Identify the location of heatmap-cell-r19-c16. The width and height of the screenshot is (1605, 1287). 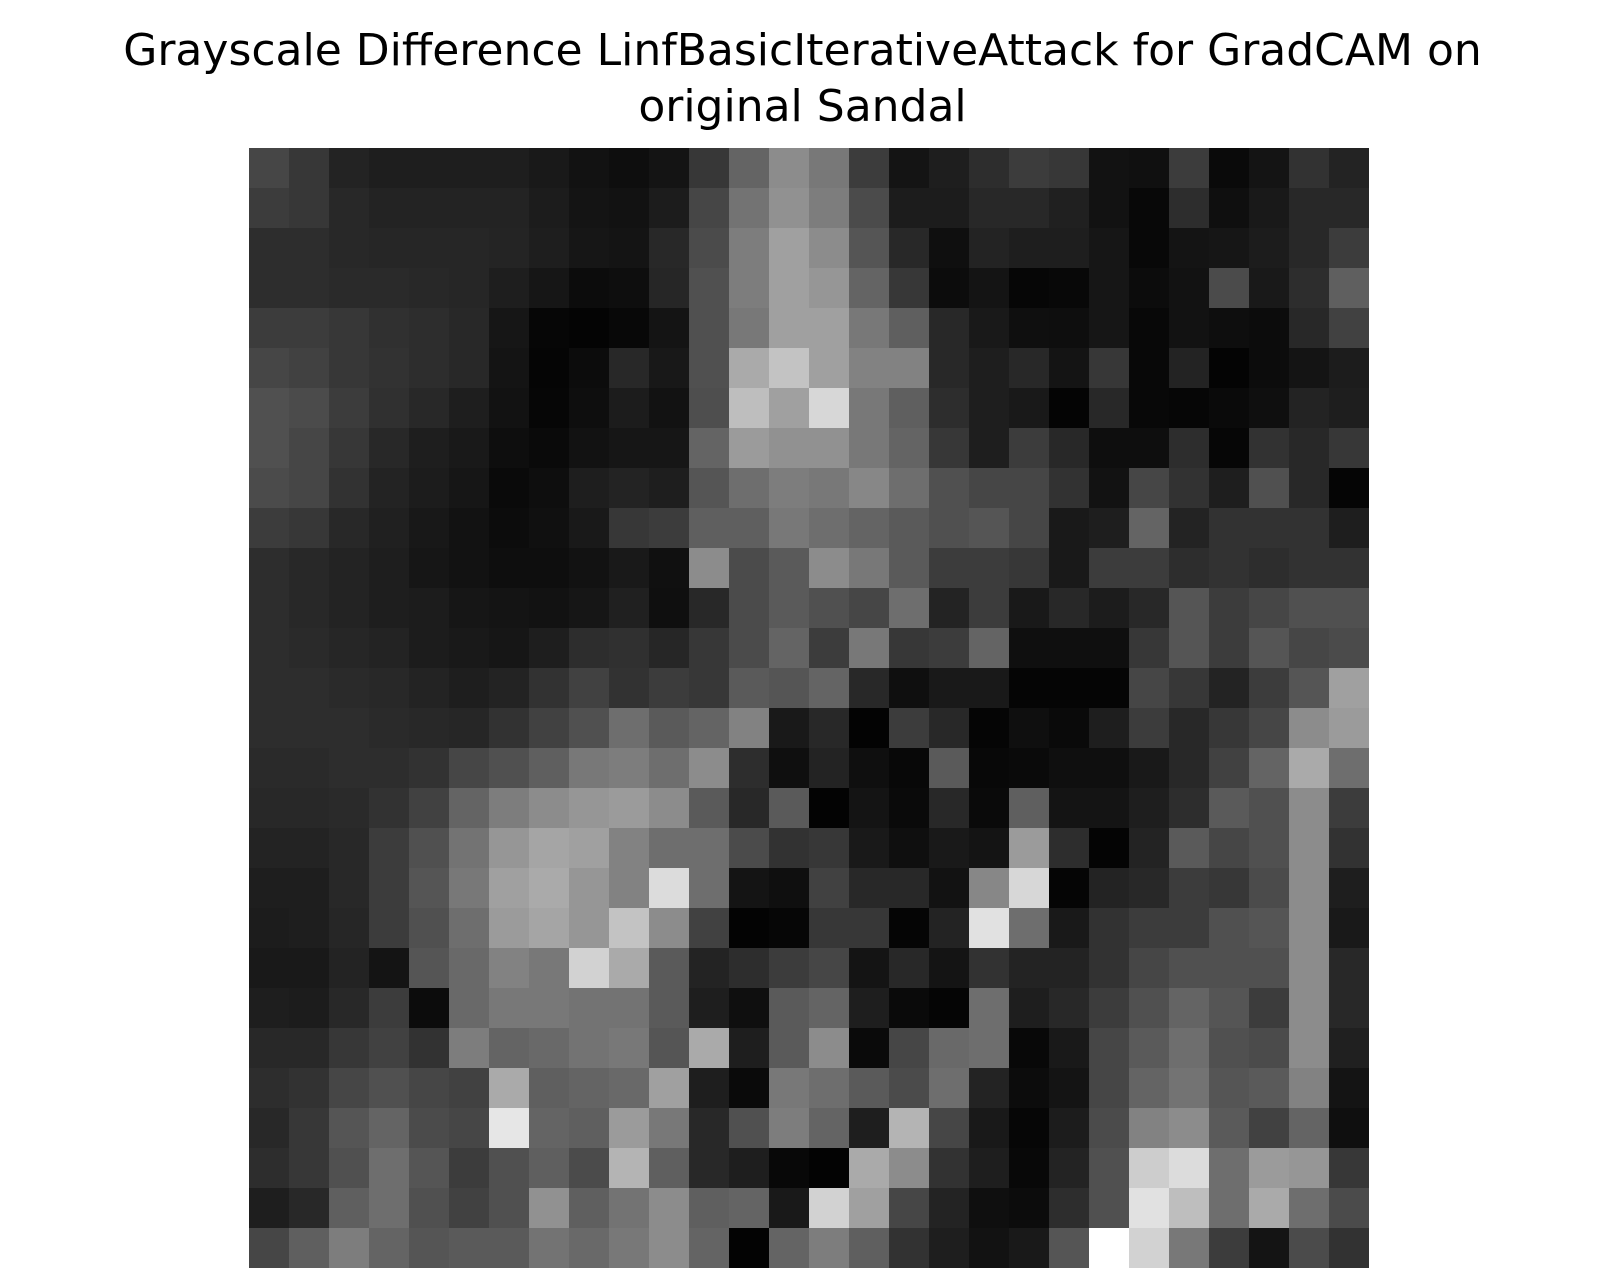
(909, 928).